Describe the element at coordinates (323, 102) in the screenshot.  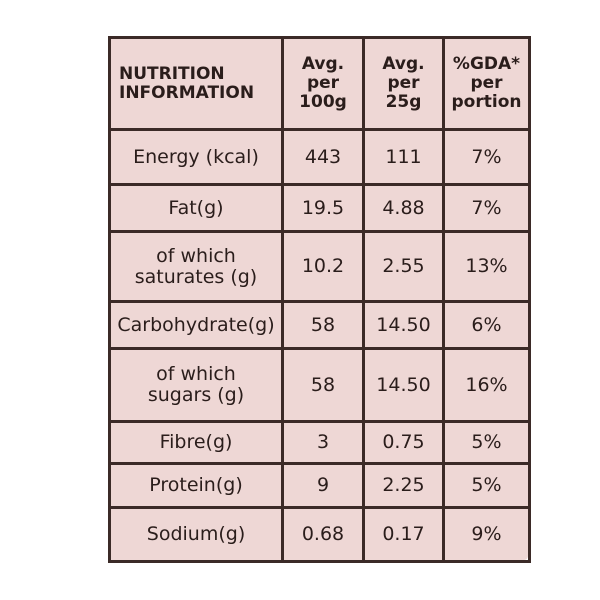
I see `cell-line: 100g` at that location.